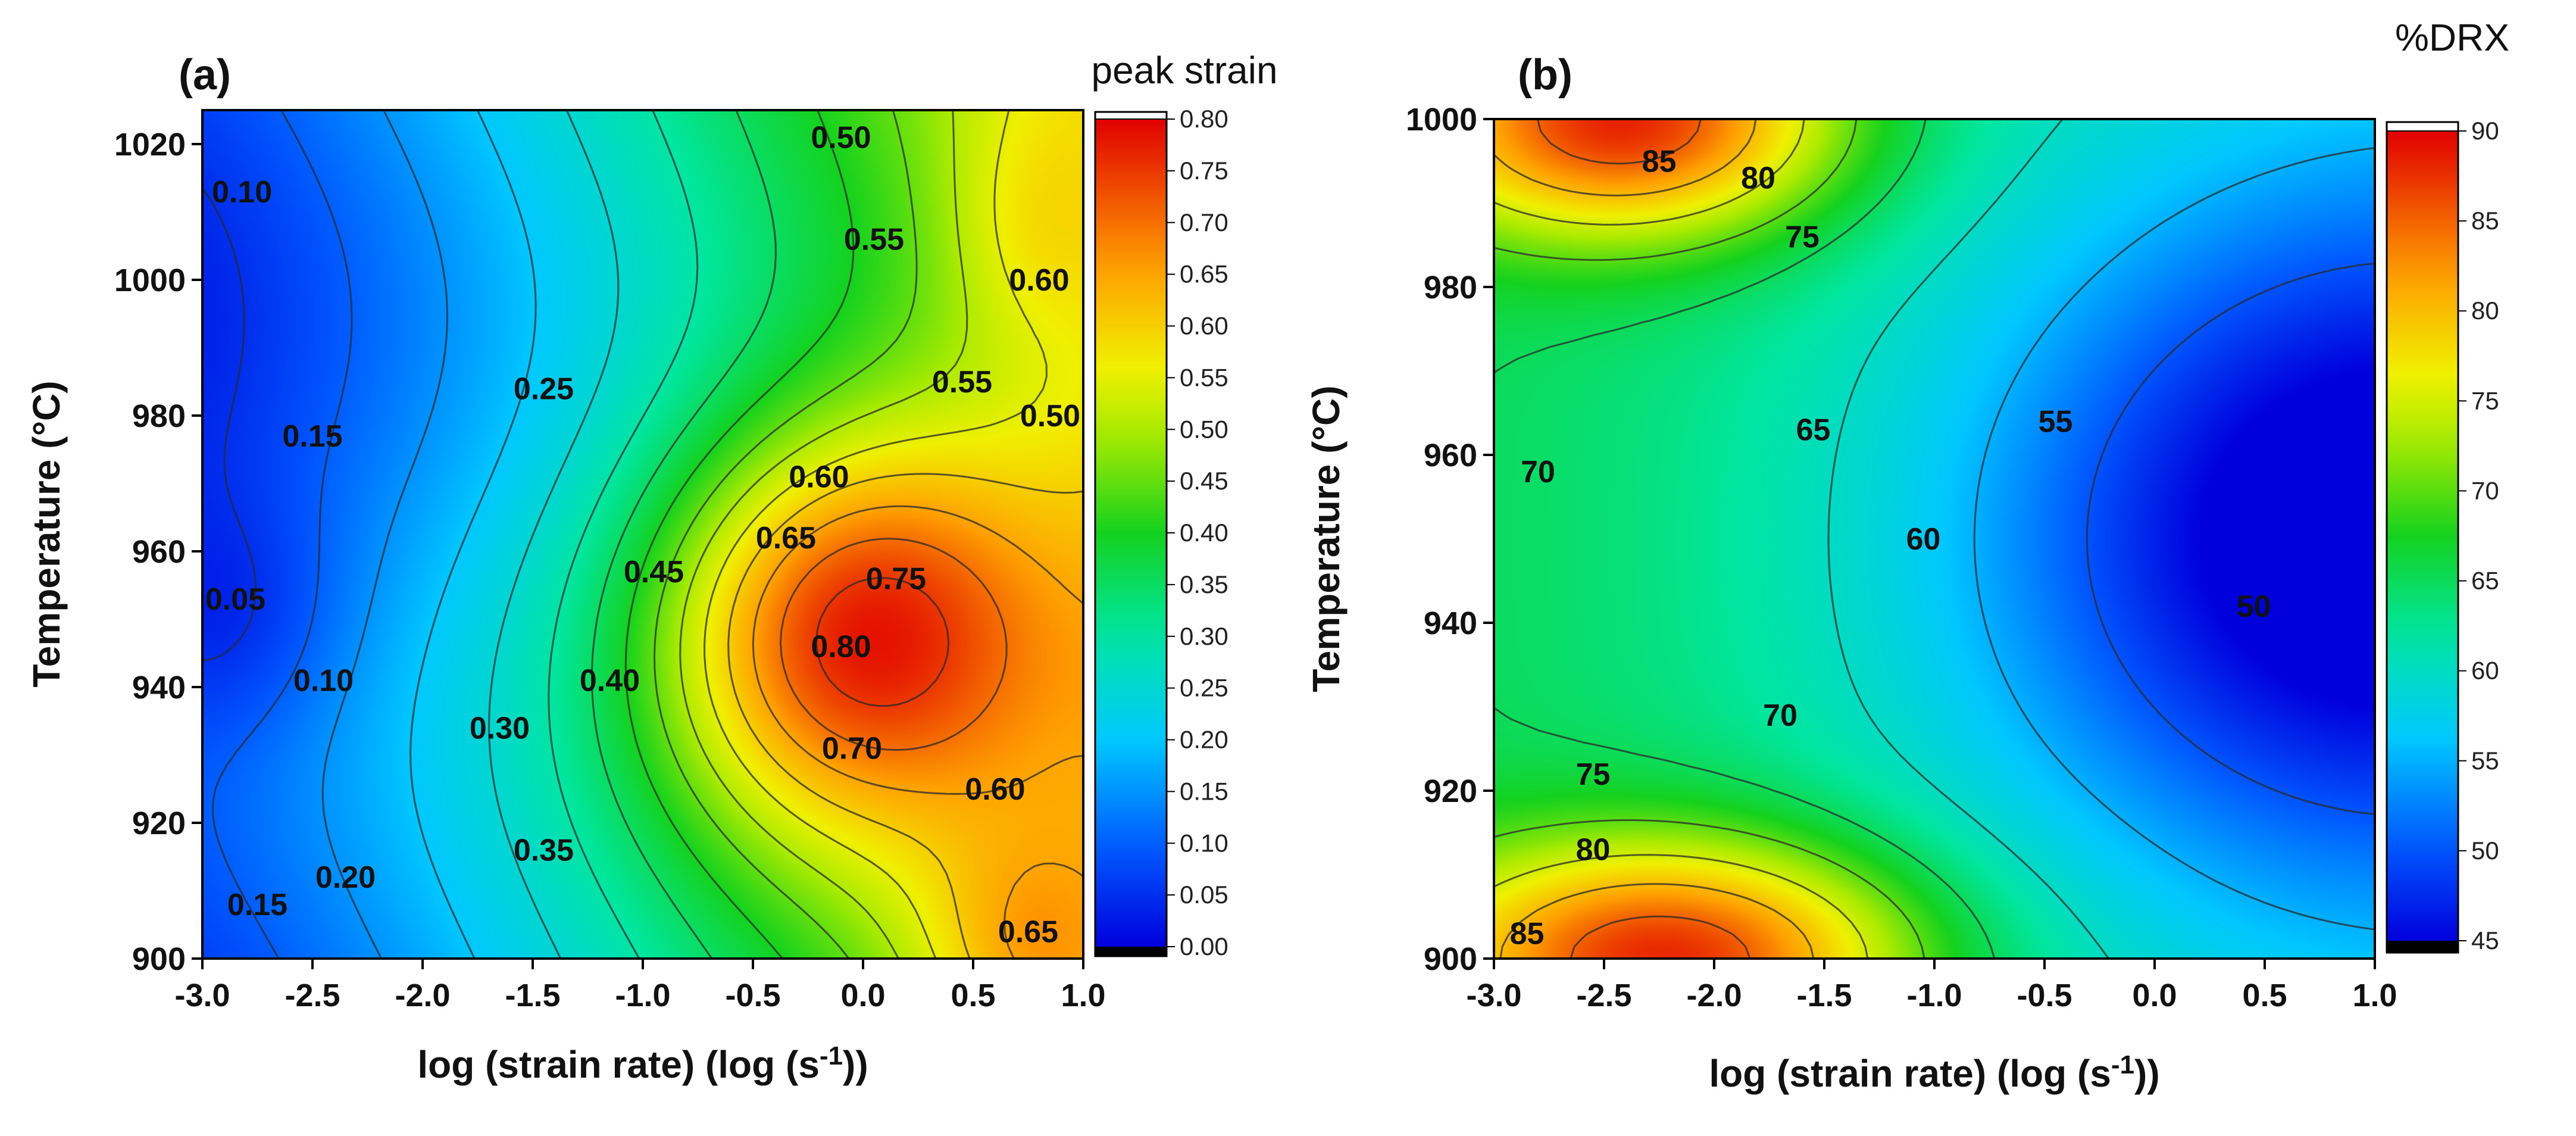 The image size is (2576, 1136). What do you see at coordinates (1204, 584) in the screenshot?
I see `colorbar-tick-label: 0.35` at bounding box center [1204, 584].